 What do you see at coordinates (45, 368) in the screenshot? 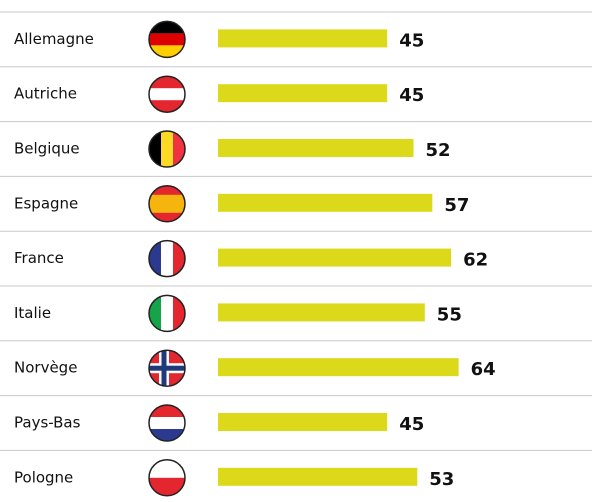
I see `category-label: Norvège` at bounding box center [45, 368].